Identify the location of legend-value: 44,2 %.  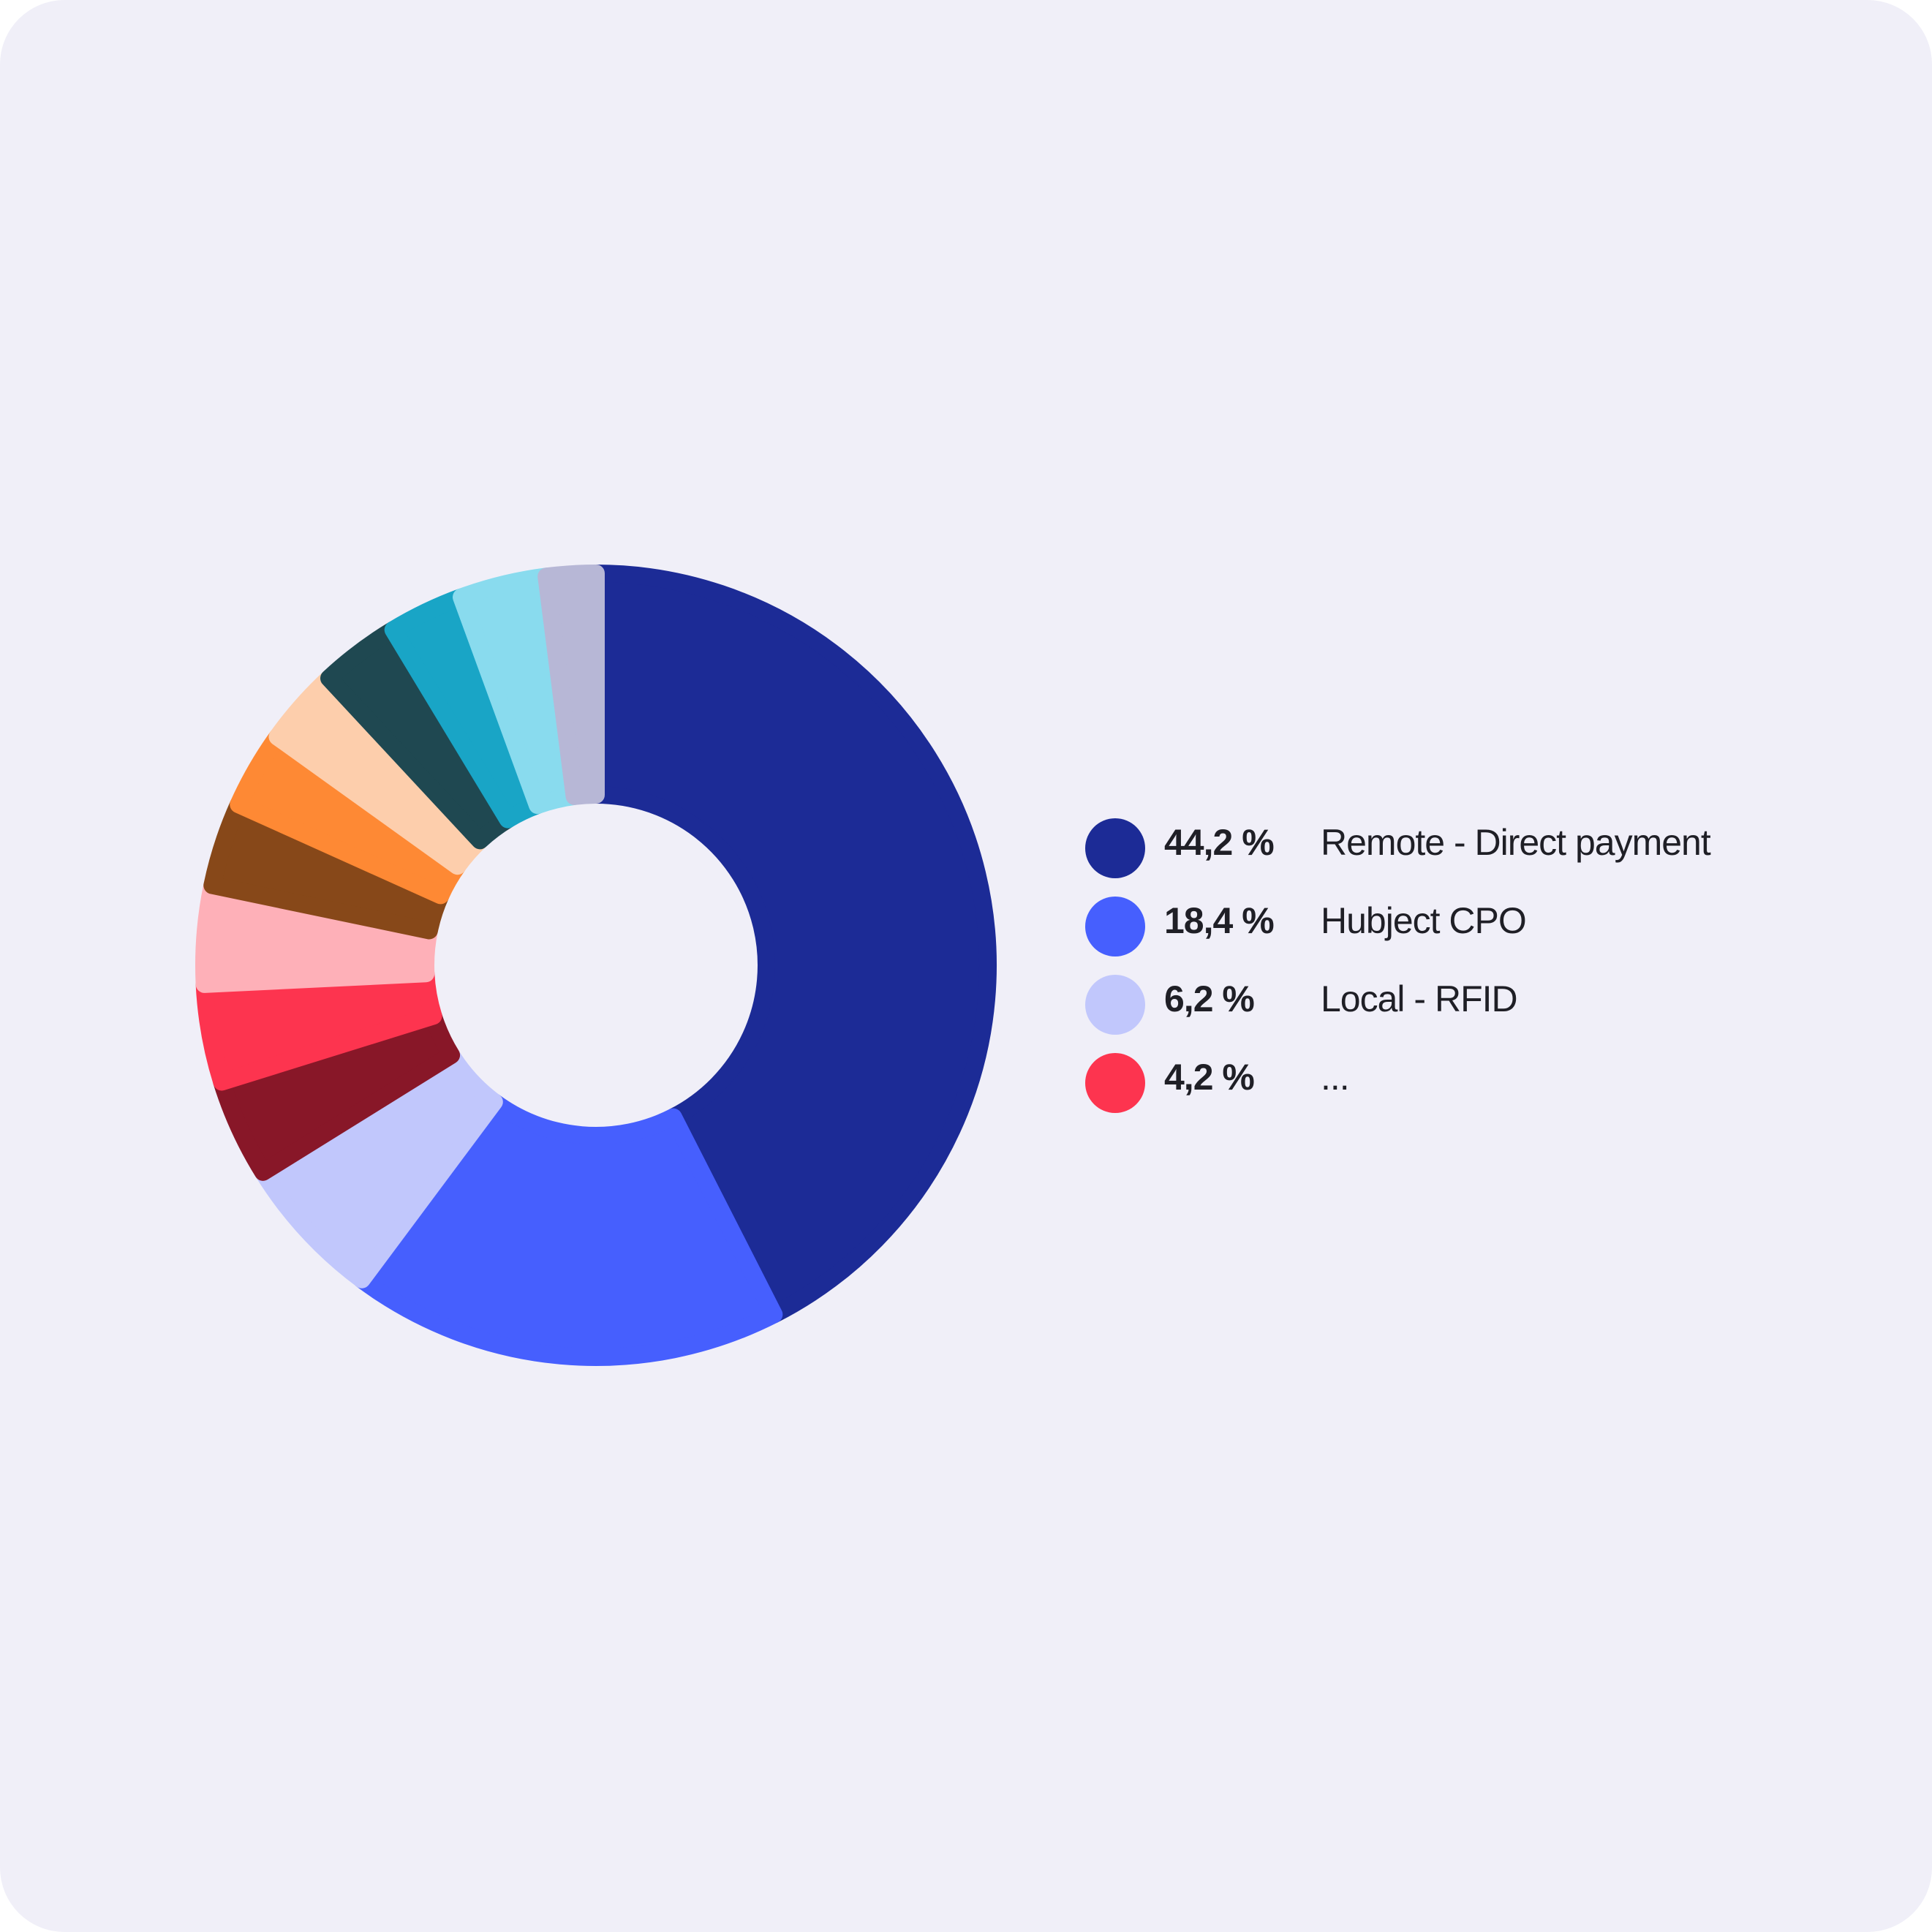
(1219, 842).